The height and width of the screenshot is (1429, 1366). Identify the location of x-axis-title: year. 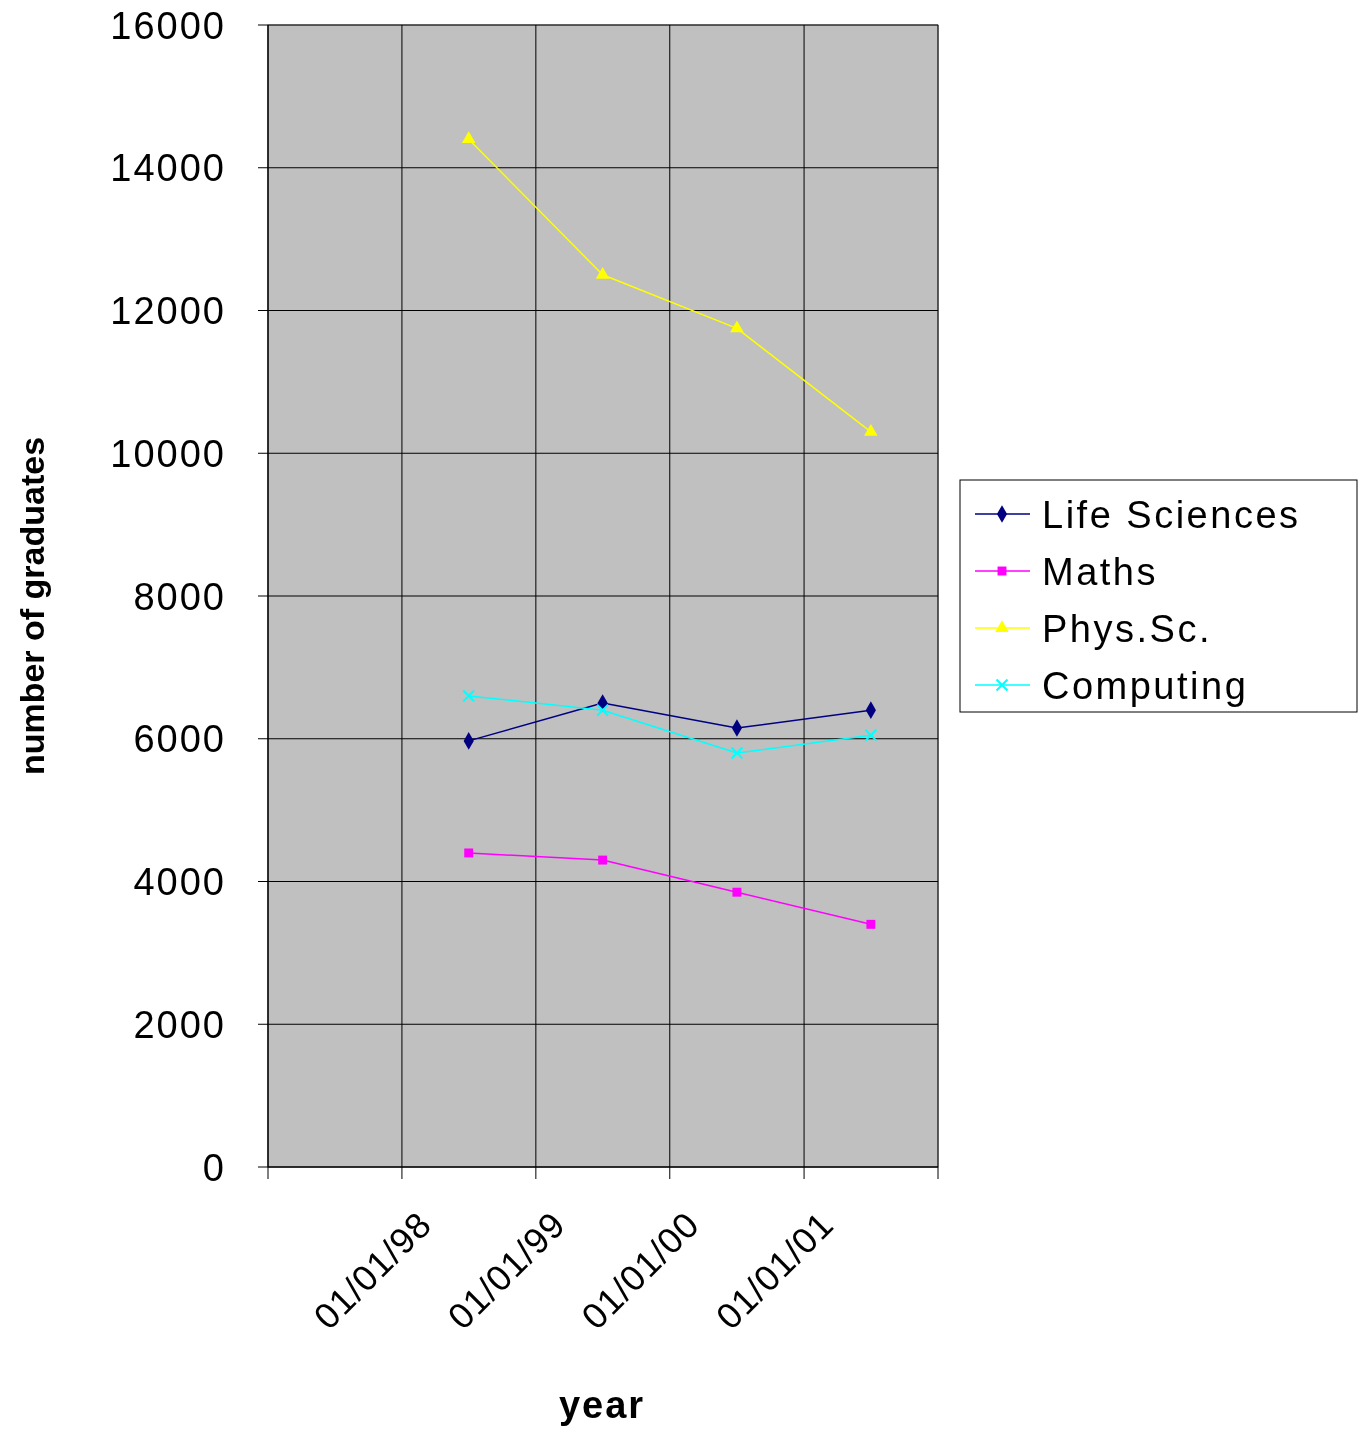
(602, 1405).